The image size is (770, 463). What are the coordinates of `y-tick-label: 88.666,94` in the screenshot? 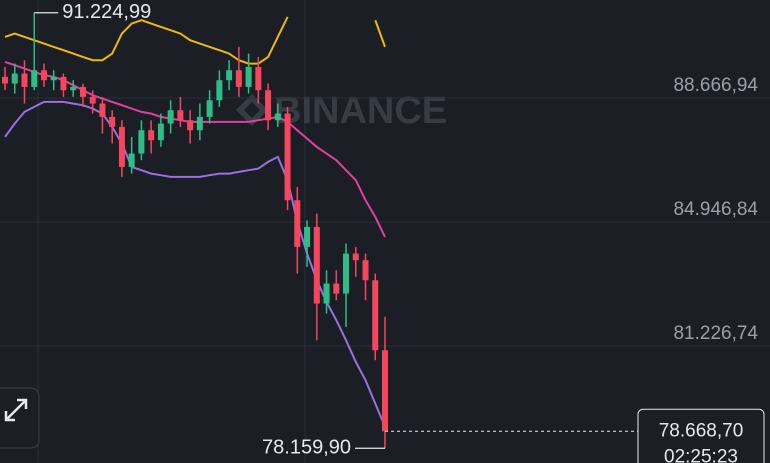 It's located at (715, 85).